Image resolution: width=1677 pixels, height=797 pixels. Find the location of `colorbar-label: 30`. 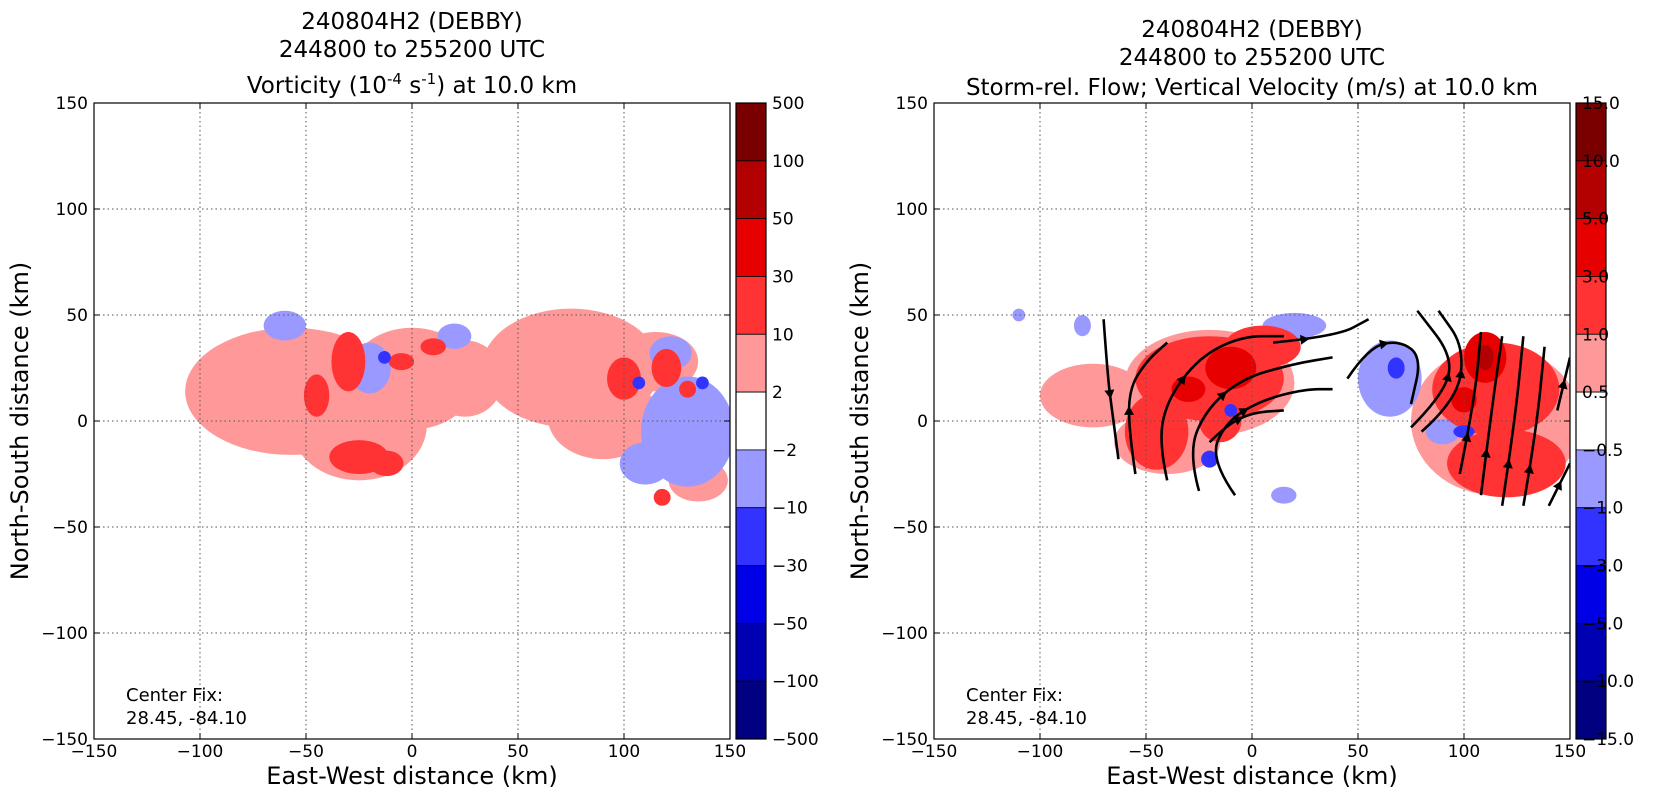

colorbar-label: 30 is located at coordinates (783, 277).